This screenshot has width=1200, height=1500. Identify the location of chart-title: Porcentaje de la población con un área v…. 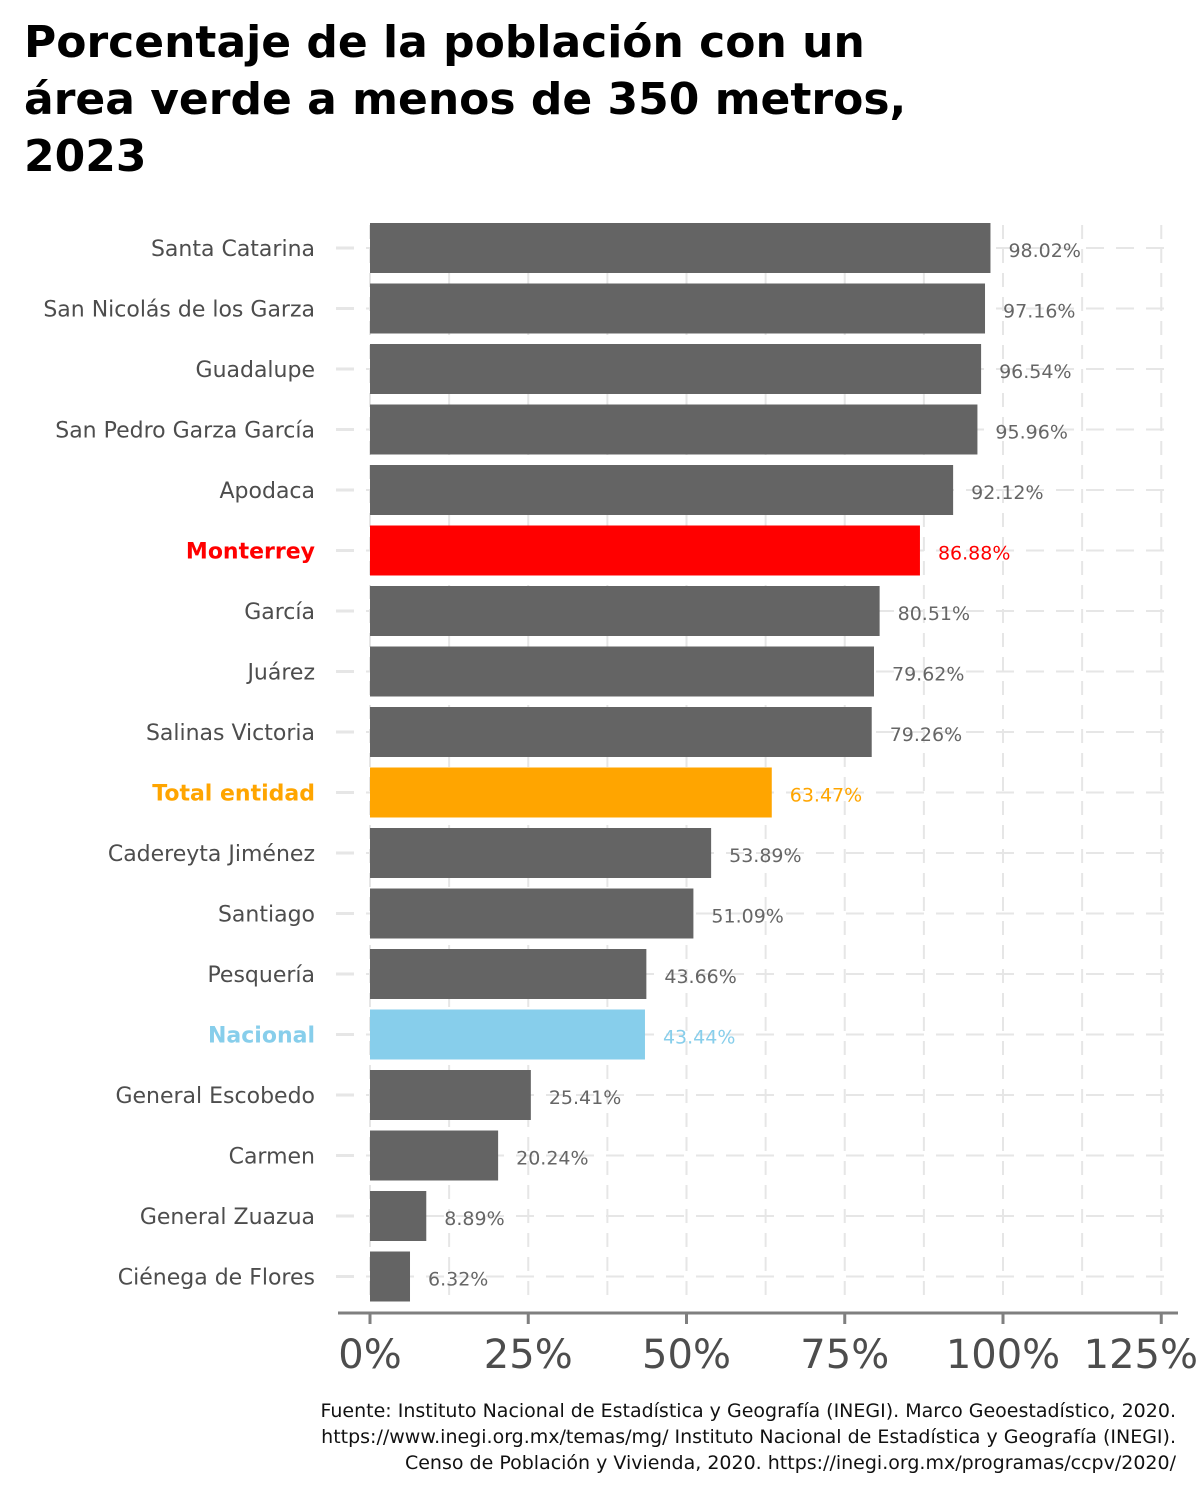
(524, 99).